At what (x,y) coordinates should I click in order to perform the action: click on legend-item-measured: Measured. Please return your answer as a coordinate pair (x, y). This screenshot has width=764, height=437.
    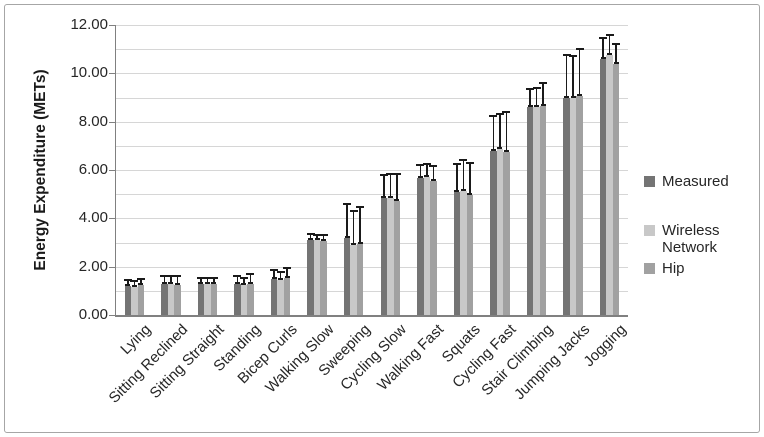
    Looking at the image, I should click on (701, 181).